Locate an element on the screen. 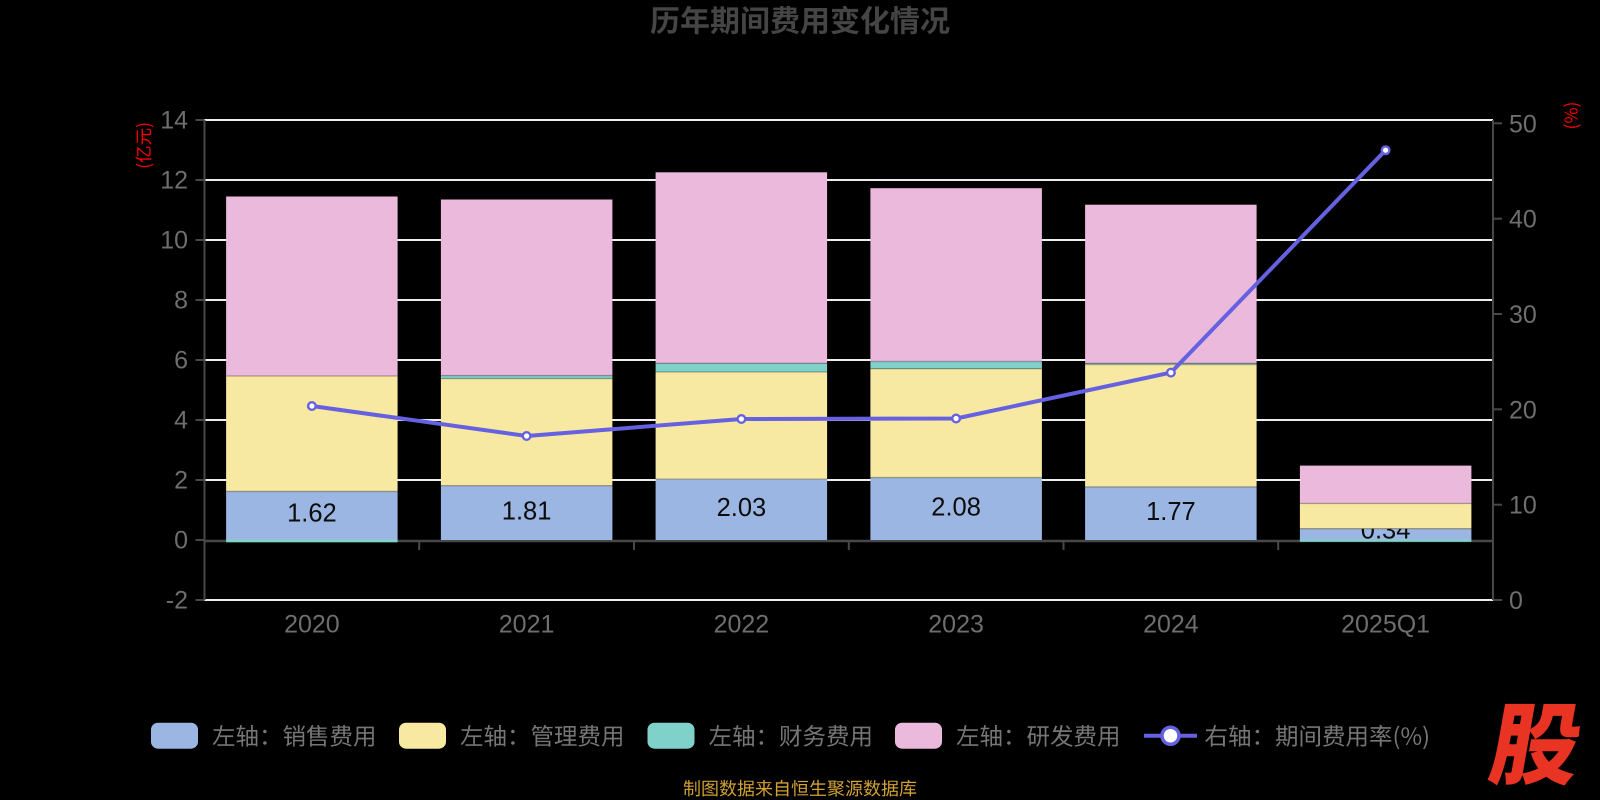  svg-text: 8 is located at coordinates (181, 301).